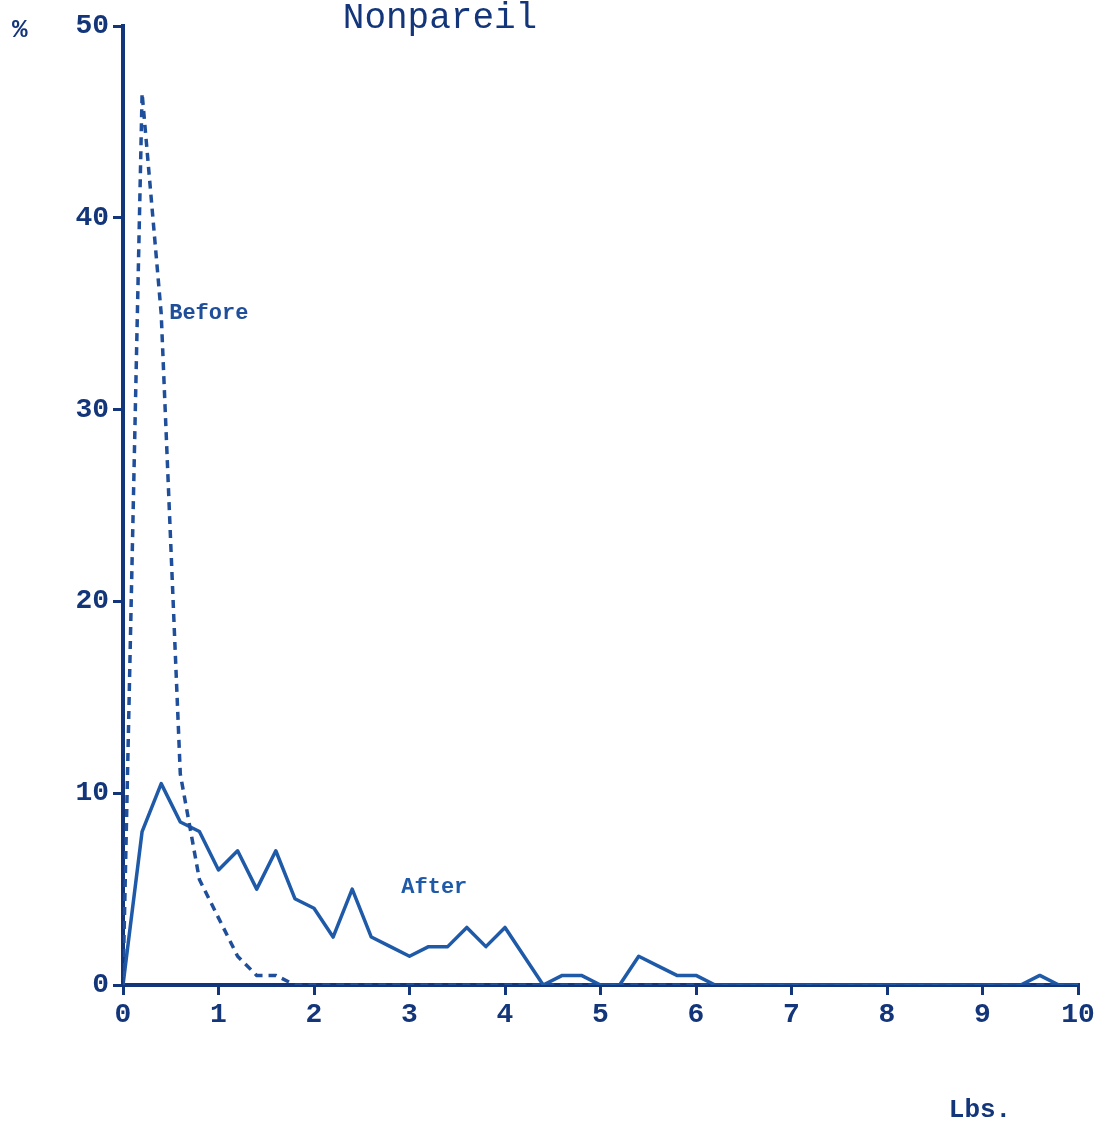 The image size is (1101, 1128). Describe the element at coordinates (92, 217) in the screenshot. I see `y-tick-label: 40` at that location.